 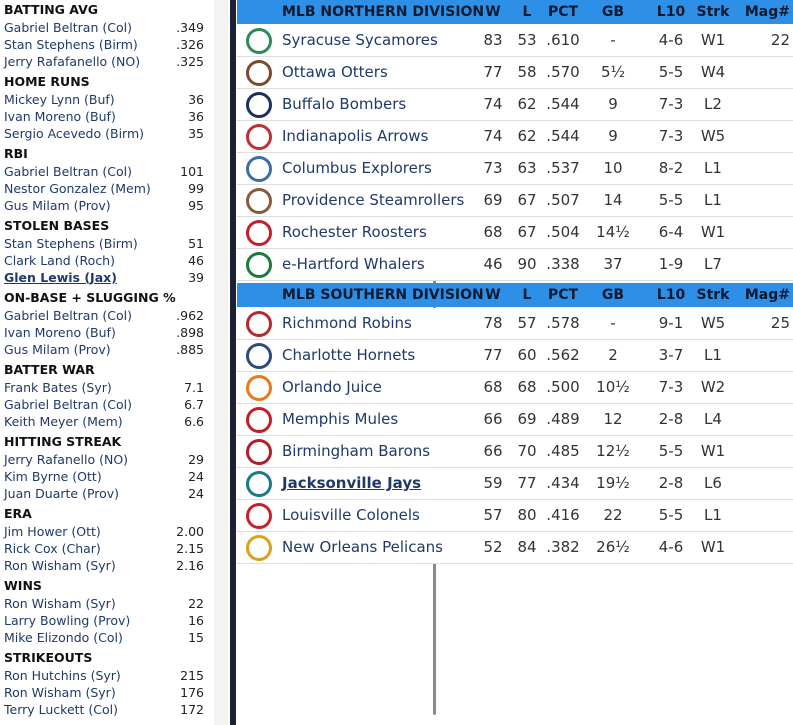 What do you see at coordinates (563, 264) in the screenshot?
I see `team-stat: .338` at bounding box center [563, 264].